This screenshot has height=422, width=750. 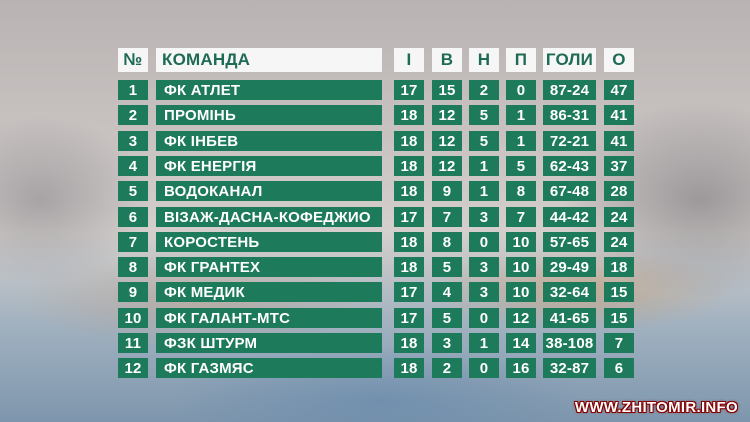 What do you see at coordinates (619, 368) in the screenshot?
I see `table-cell-points: 6` at bounding box center [619, 368].